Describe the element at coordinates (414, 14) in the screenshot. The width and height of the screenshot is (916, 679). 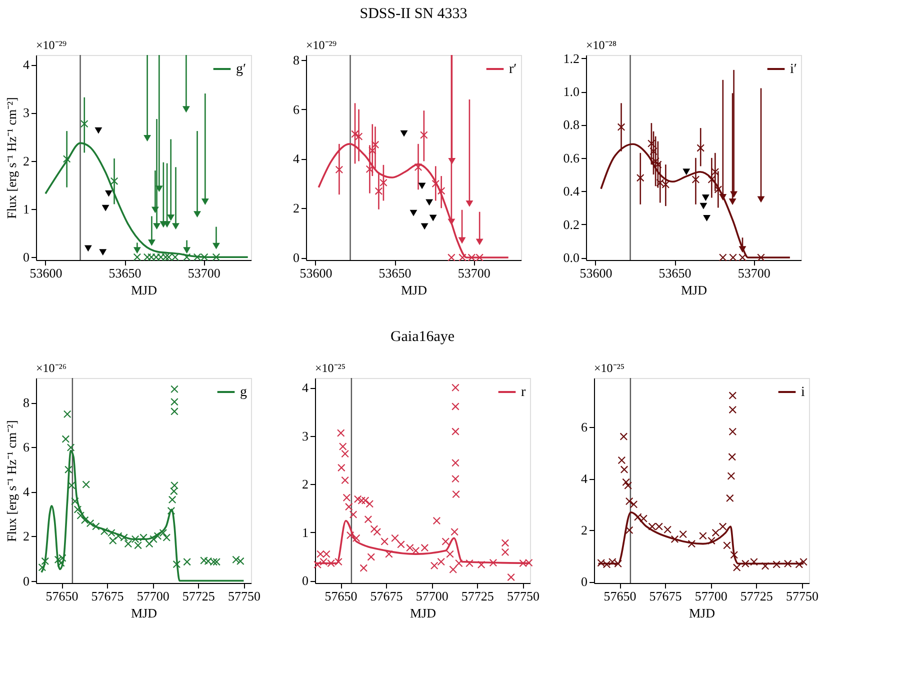
I see `chart-title: SDSS-II SN 4333` at that location.